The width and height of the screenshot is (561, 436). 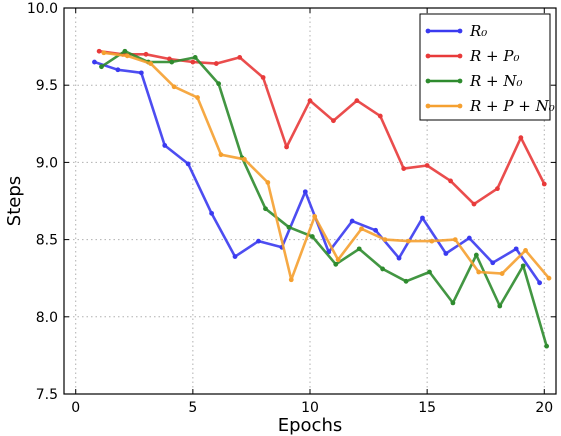 What do you see at coordinates (427, 408) in the screenshot?
I see `x-tick-label: 15` at bounding box center [427, 408].